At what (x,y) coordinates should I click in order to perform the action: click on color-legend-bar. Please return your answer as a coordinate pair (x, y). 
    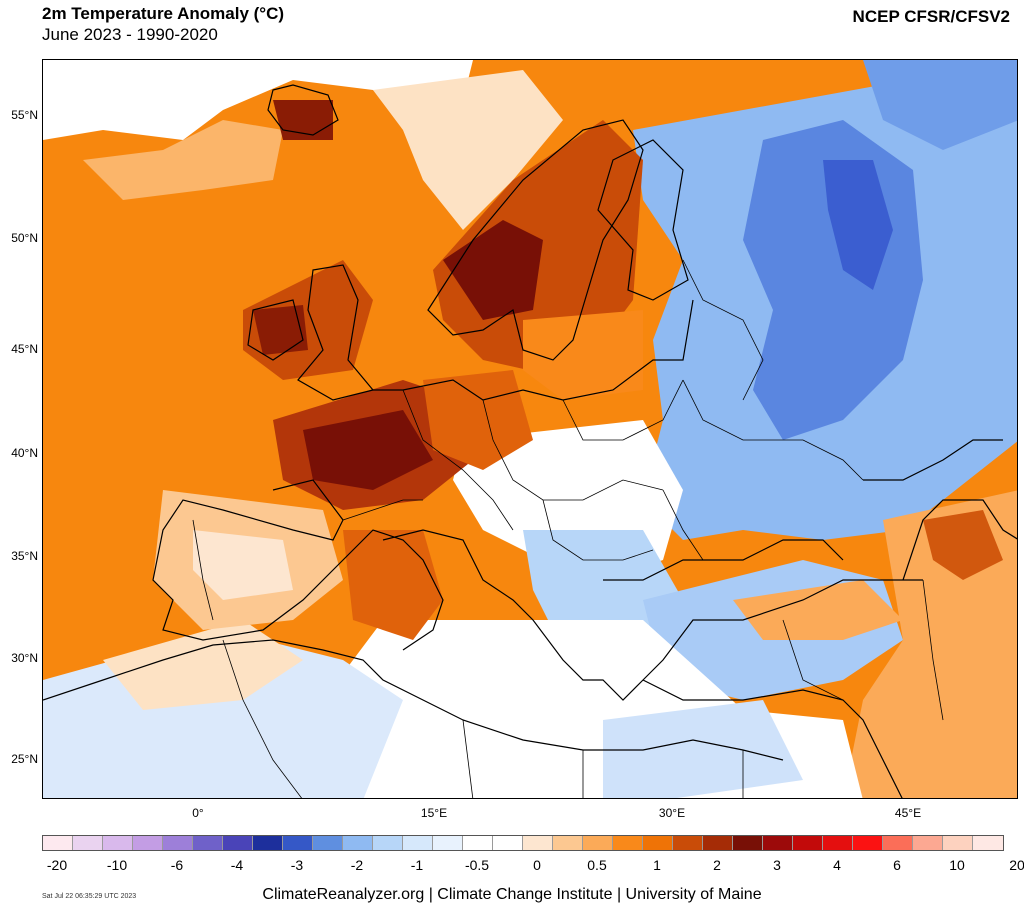
    Looking at the image, I should click on (523, 843).